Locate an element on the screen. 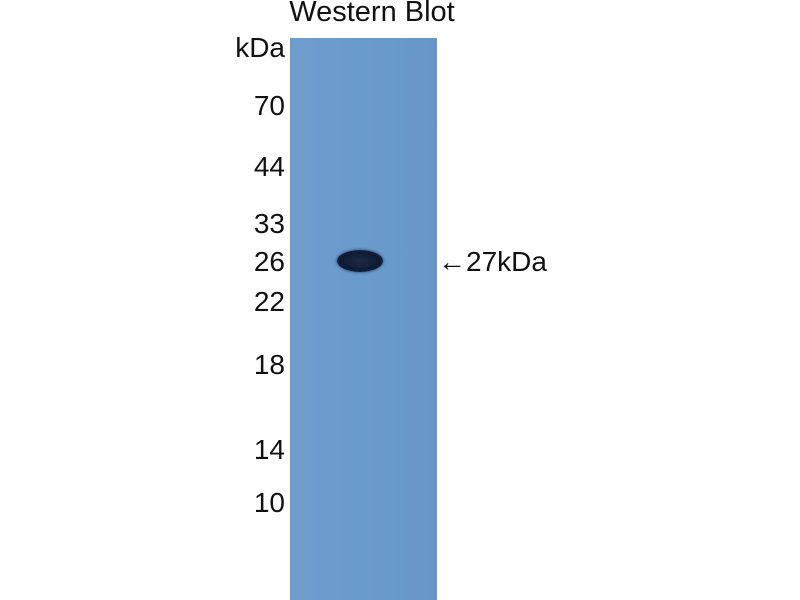 This screenshot has width=800, height=600. band-annotation: ←27kDa is located at coordinates (492, 261).